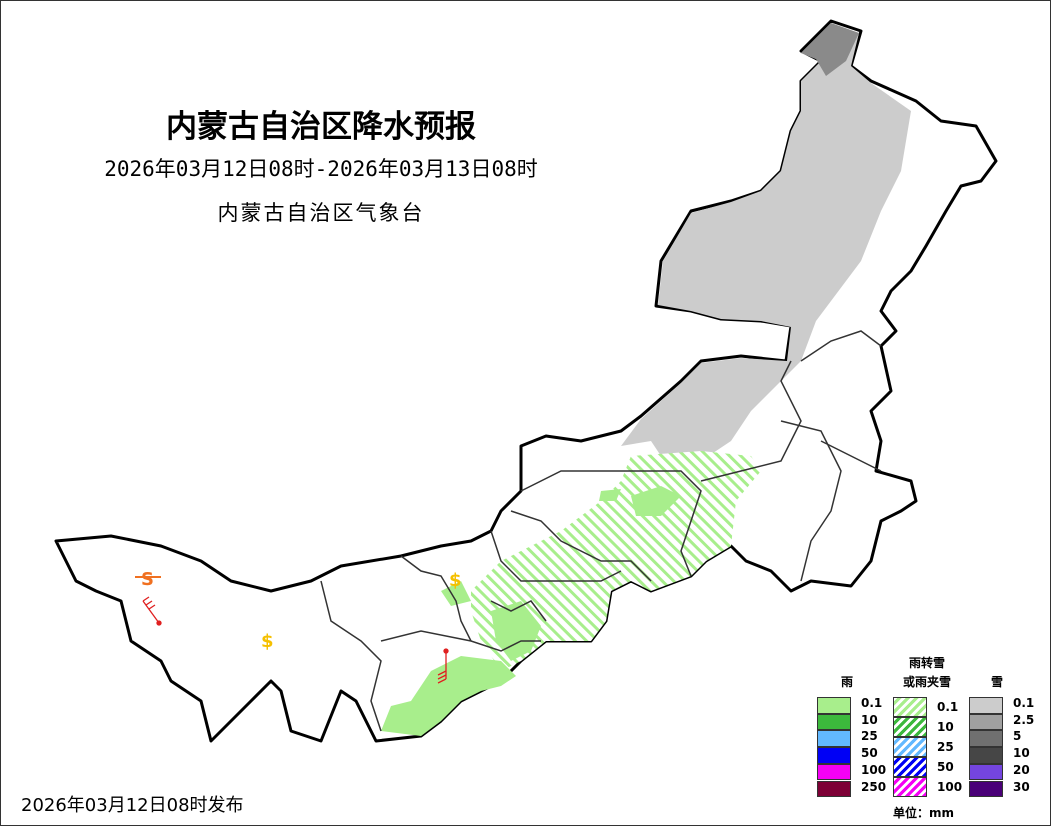 The width and height of the screenshot is (1051, 826). I want to click on legend-mixed-title-2: 或雨夹雪, so click(926, 682).